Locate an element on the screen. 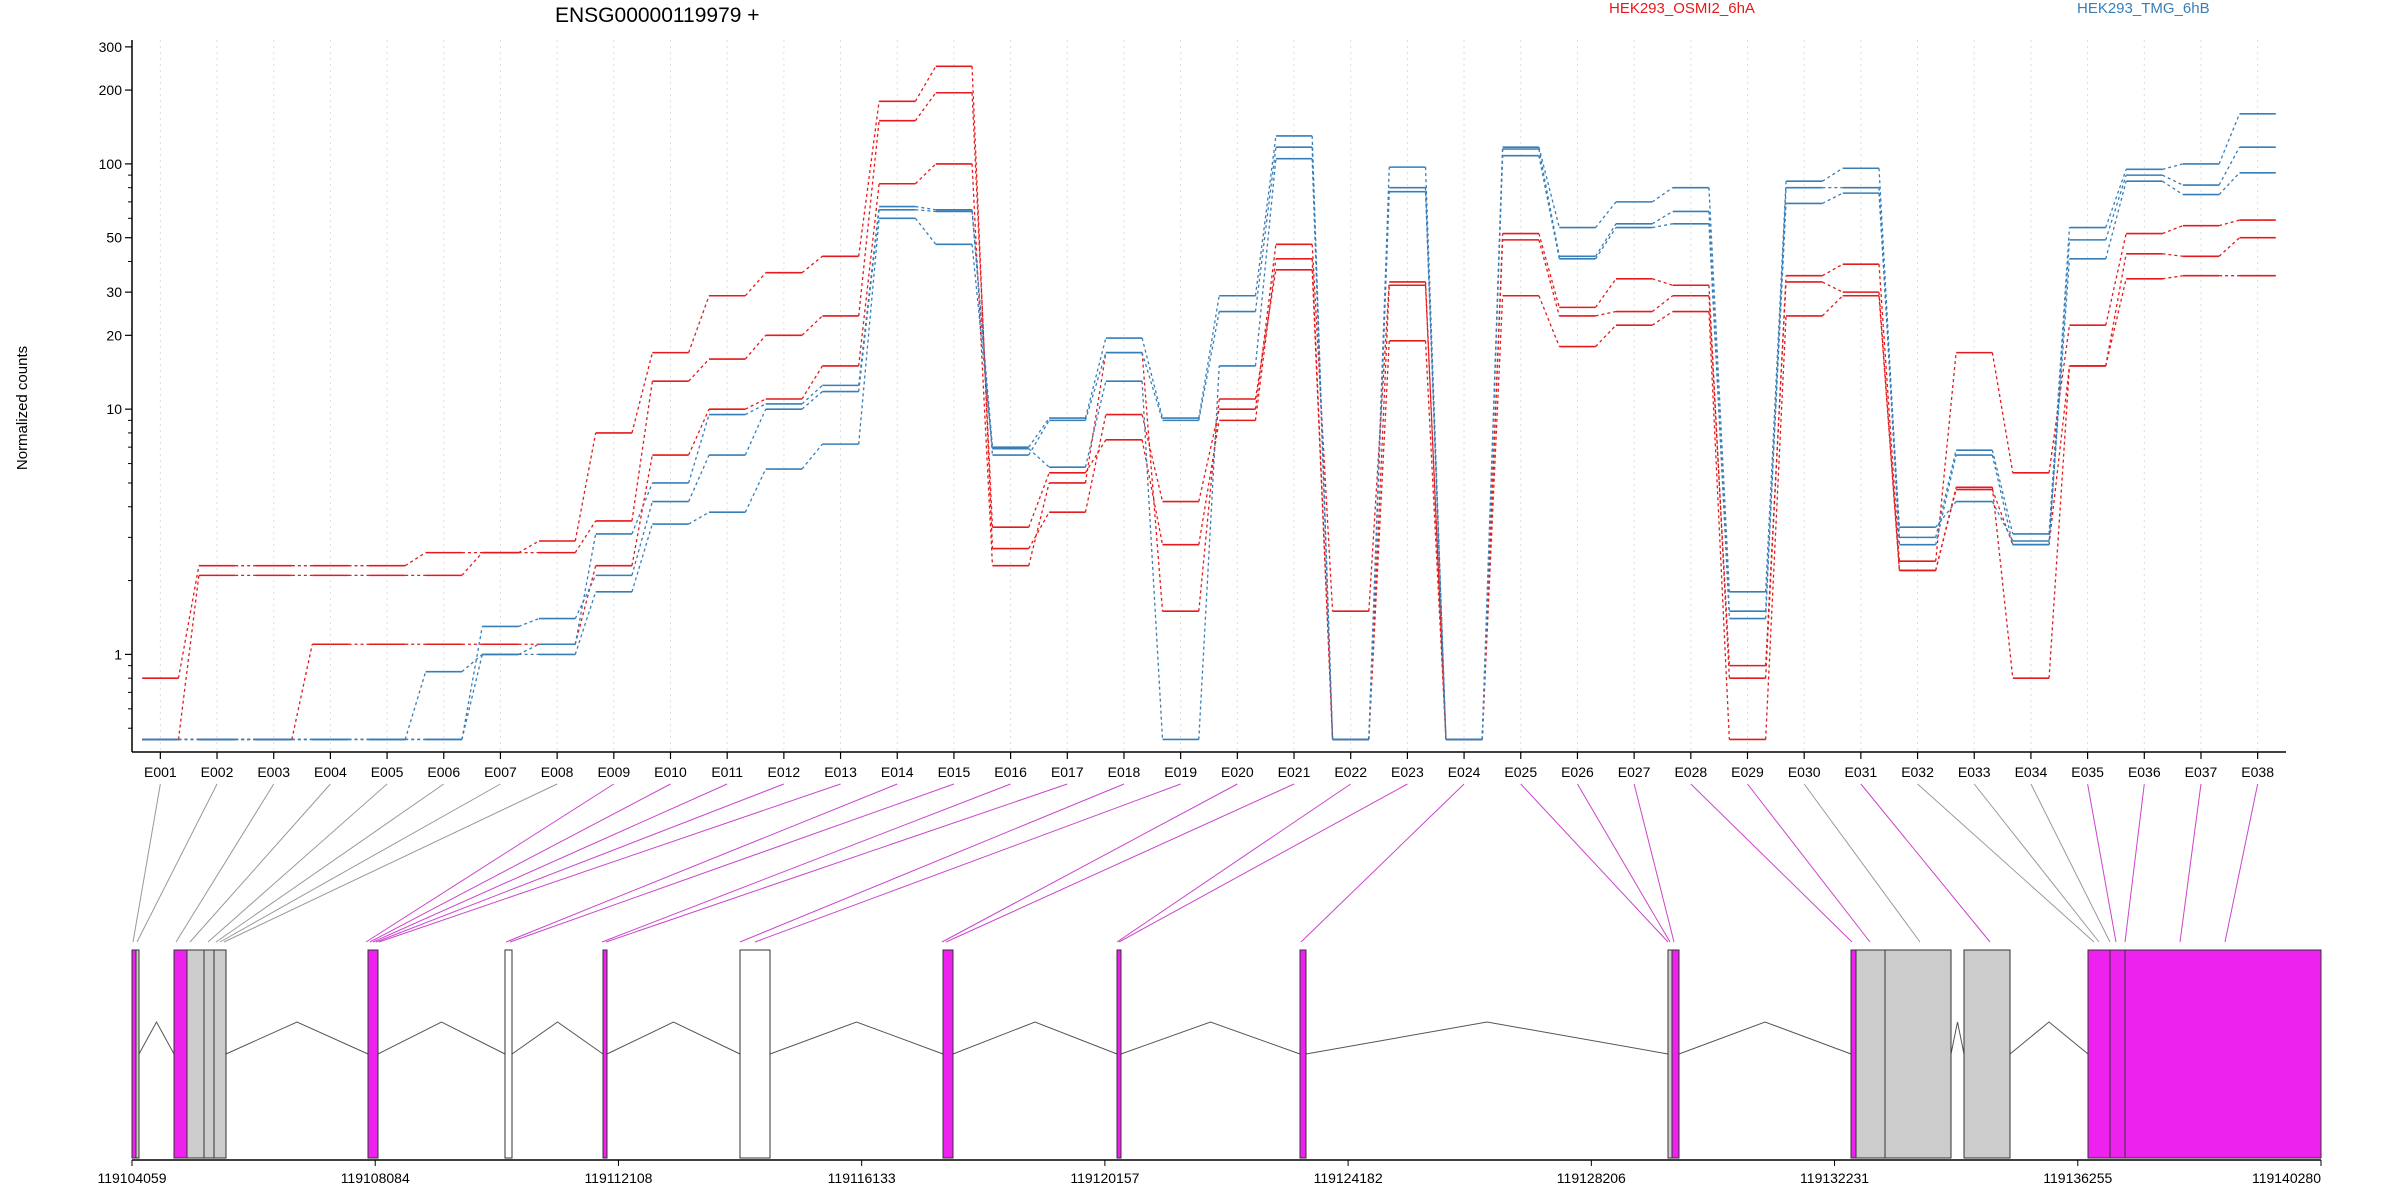 This screenshot has height=1200, width=2400. x-tick-label-e025: E025 is located at coordinates (1520, 772).